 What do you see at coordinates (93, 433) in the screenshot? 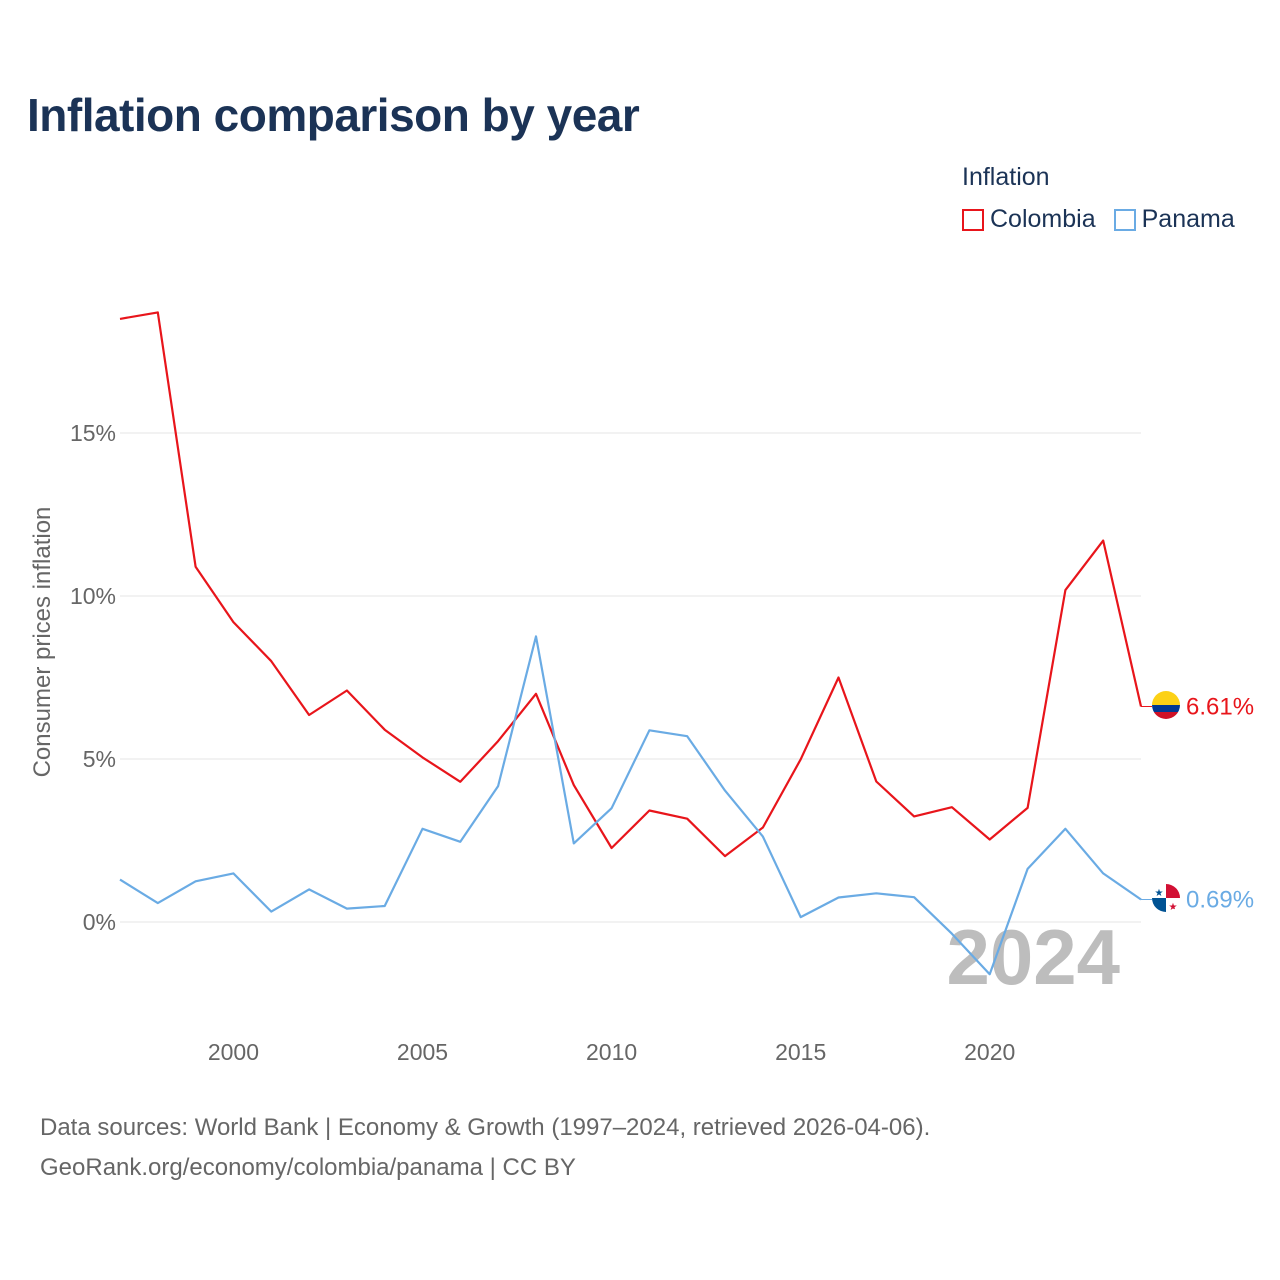
I see `y-tick-label: 15%` at bounding box center [93, 433].